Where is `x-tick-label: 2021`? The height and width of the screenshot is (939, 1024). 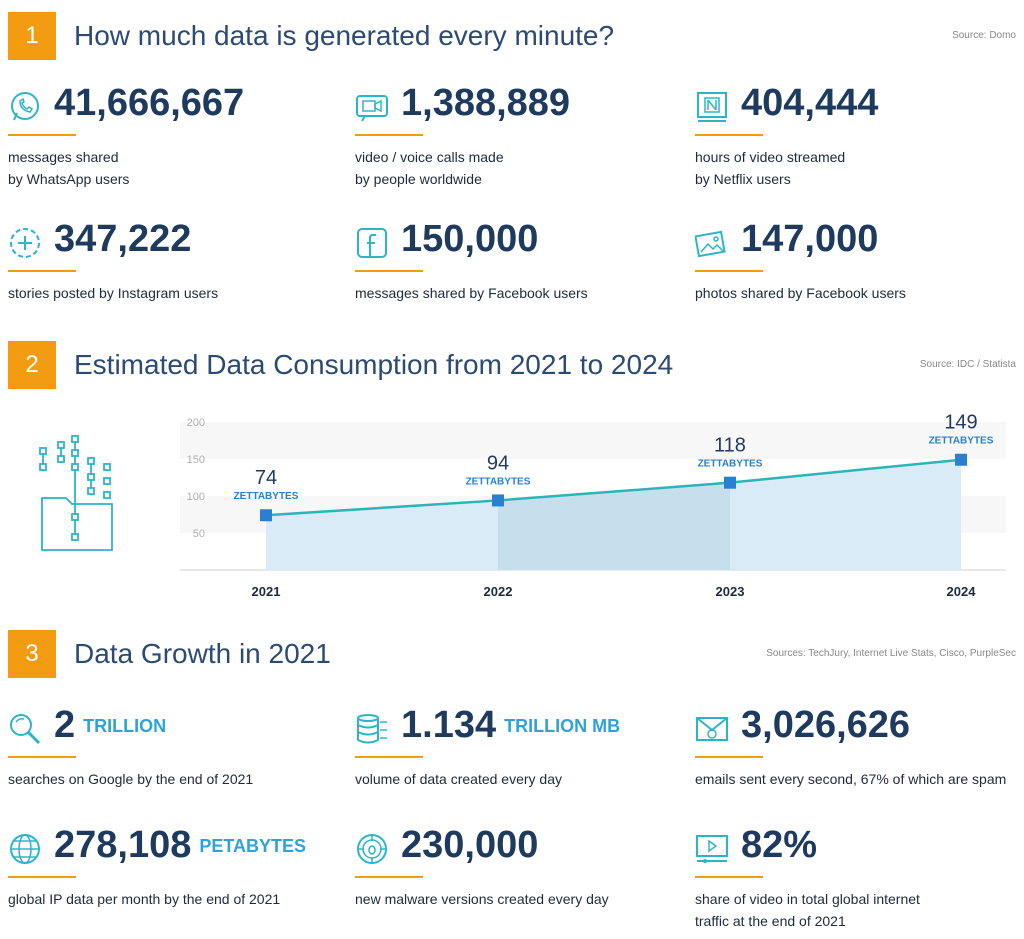 x-tick-label: 2021 is located at coordinates (266, 591).